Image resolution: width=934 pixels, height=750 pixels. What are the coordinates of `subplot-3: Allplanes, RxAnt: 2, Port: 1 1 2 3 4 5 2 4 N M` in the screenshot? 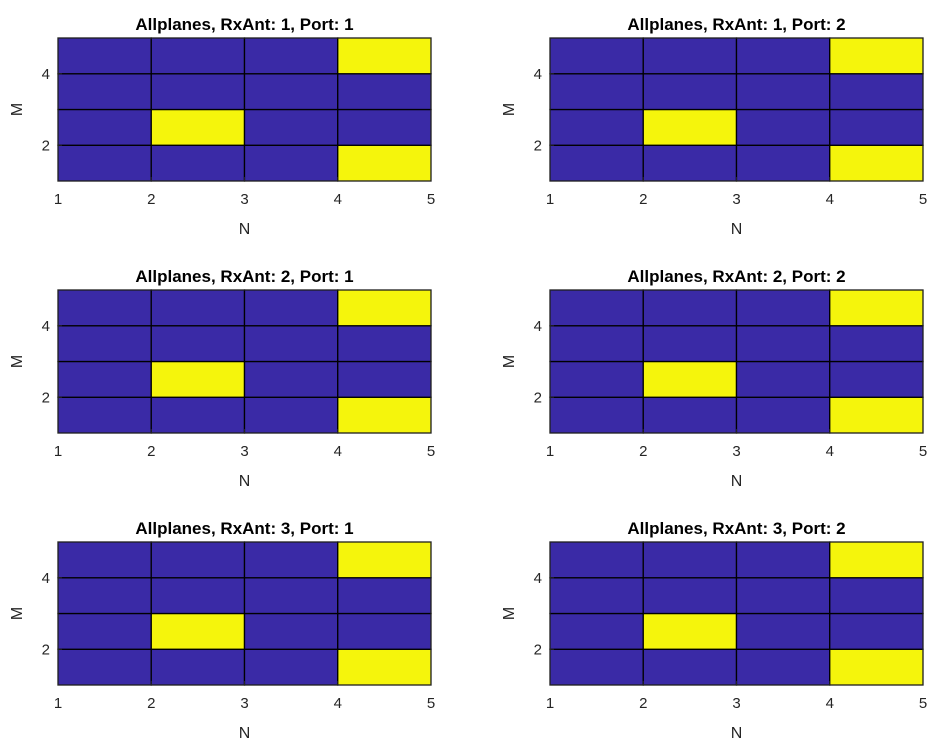 It's located at (222, 378).